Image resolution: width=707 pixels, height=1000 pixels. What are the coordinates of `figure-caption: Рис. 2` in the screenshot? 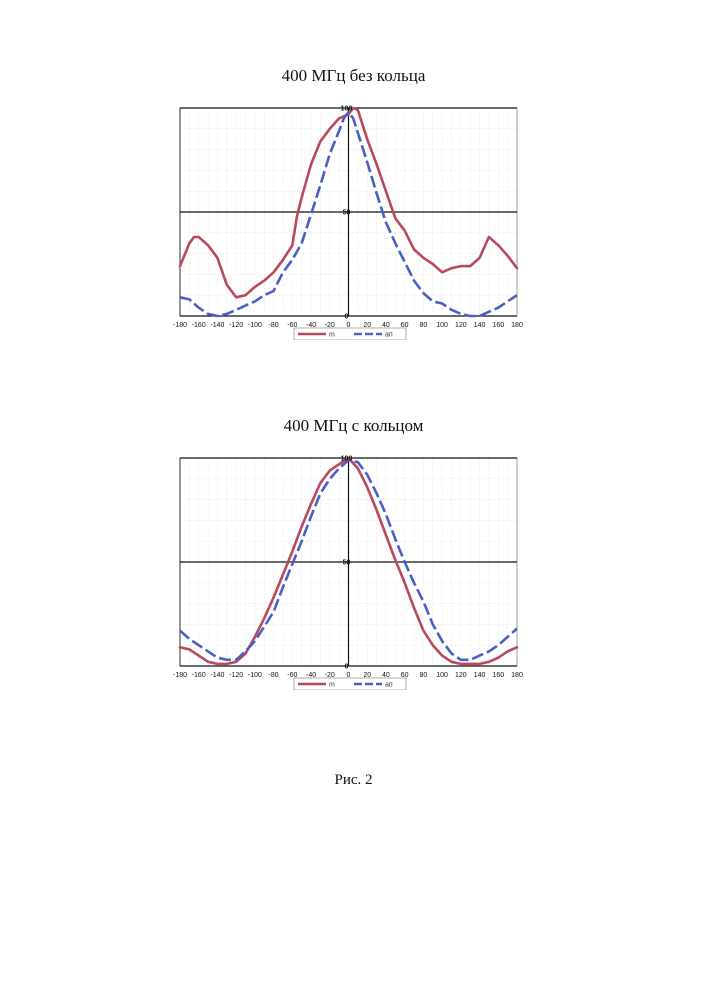 It's located at (353, 780).